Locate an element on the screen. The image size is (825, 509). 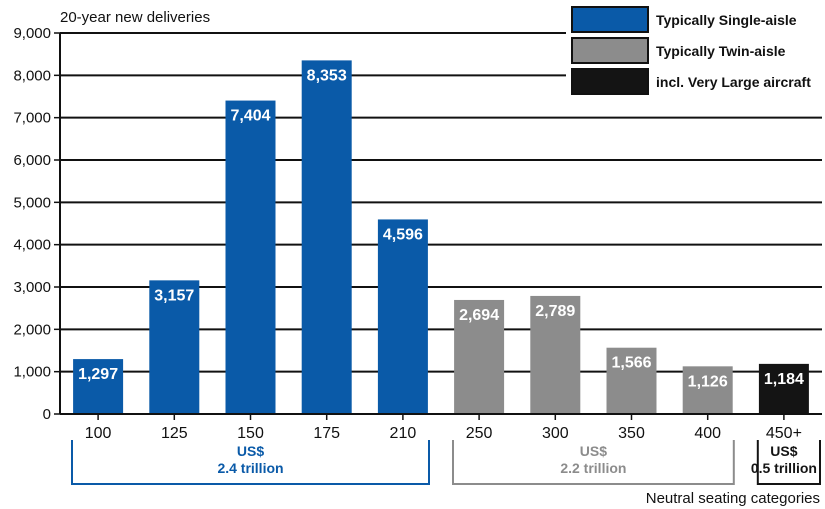
x-tick-label: 250 is located at coordinates (479, 433).